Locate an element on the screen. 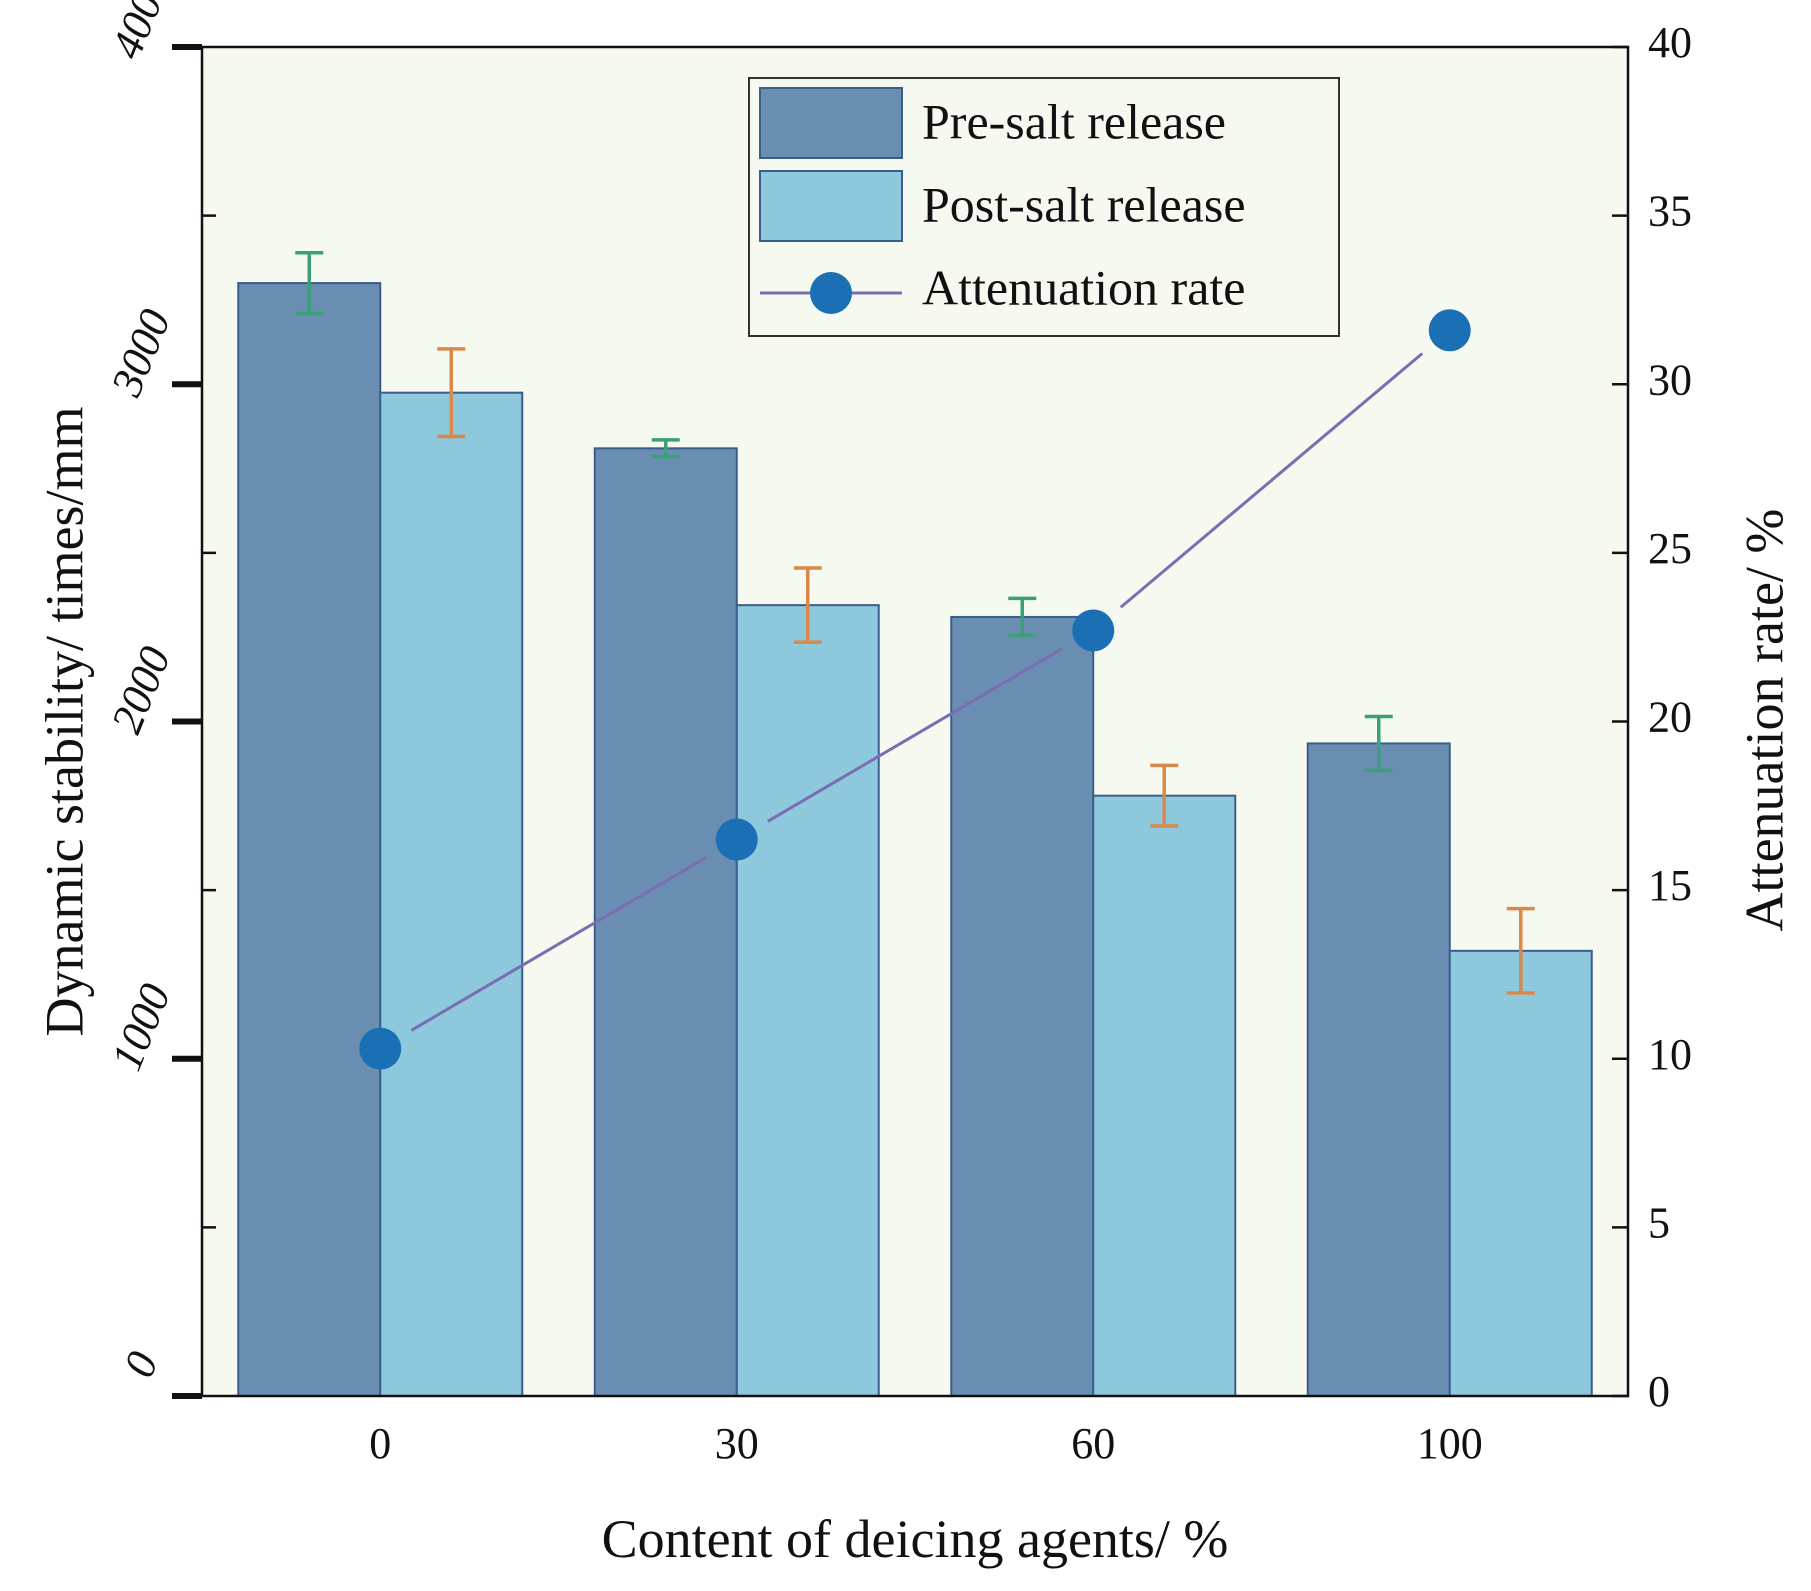  right-tick-label: 35 is located at coordinates (1670, 211).